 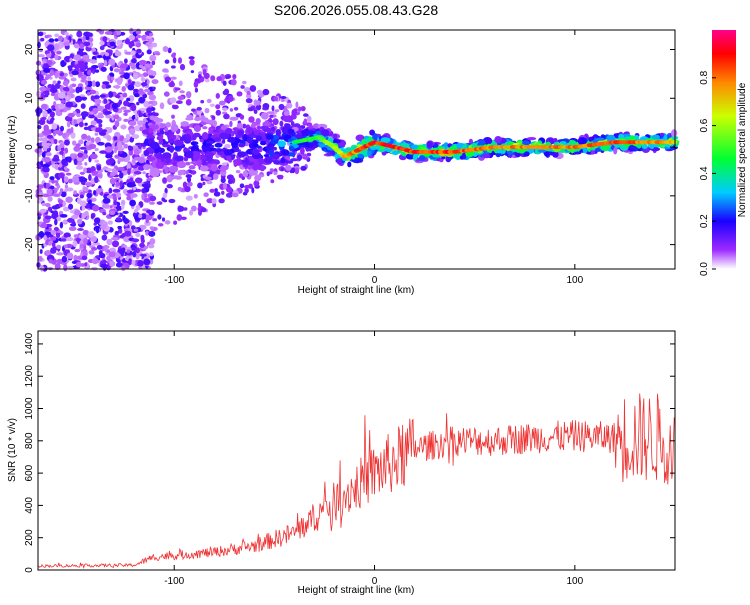 What do you see at coordinates (574, 280) in the screenshot?
I see `spectrogram-x-tick-label: 100` at bounding box center [574, 280].